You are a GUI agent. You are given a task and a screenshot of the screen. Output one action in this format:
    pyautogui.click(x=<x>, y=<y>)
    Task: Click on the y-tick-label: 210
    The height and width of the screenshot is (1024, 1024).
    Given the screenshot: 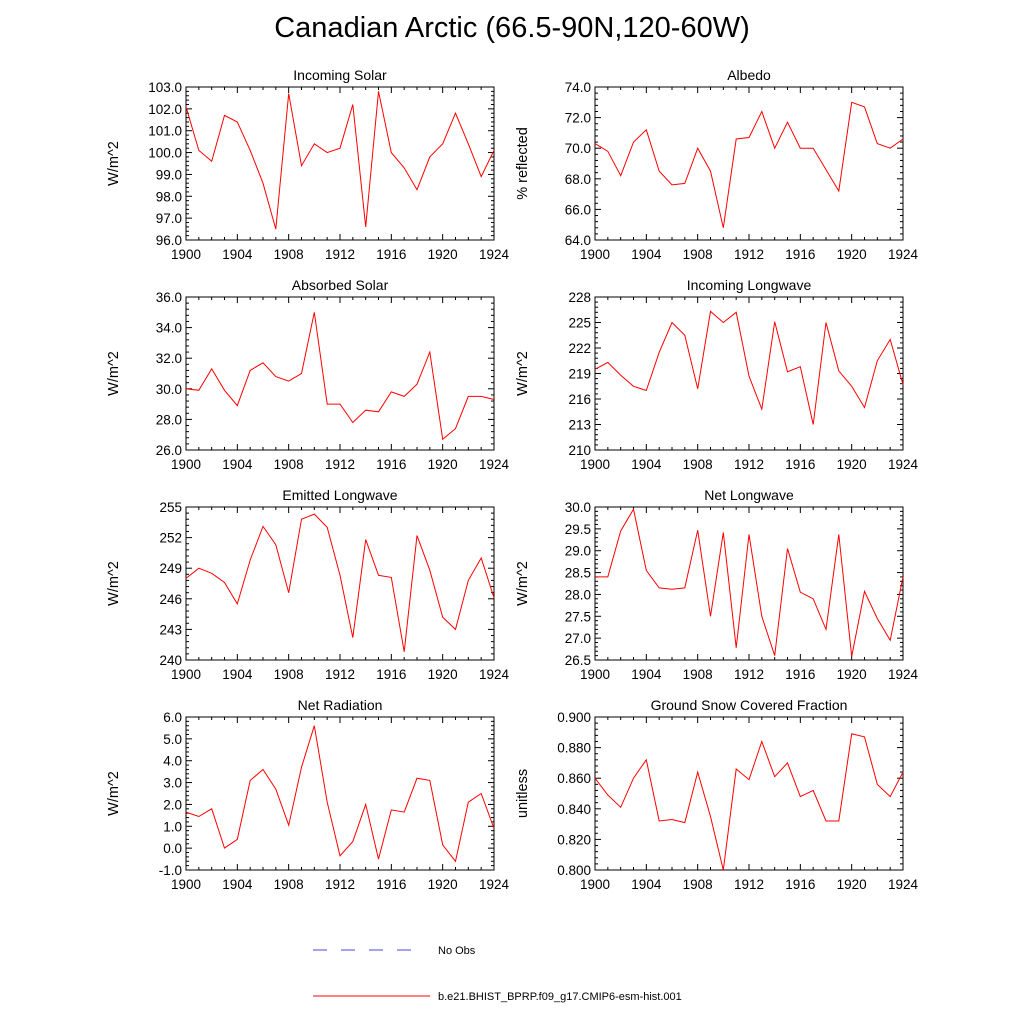 What is the action you would take?
    pyautogui.click(x=579, y=450)
    